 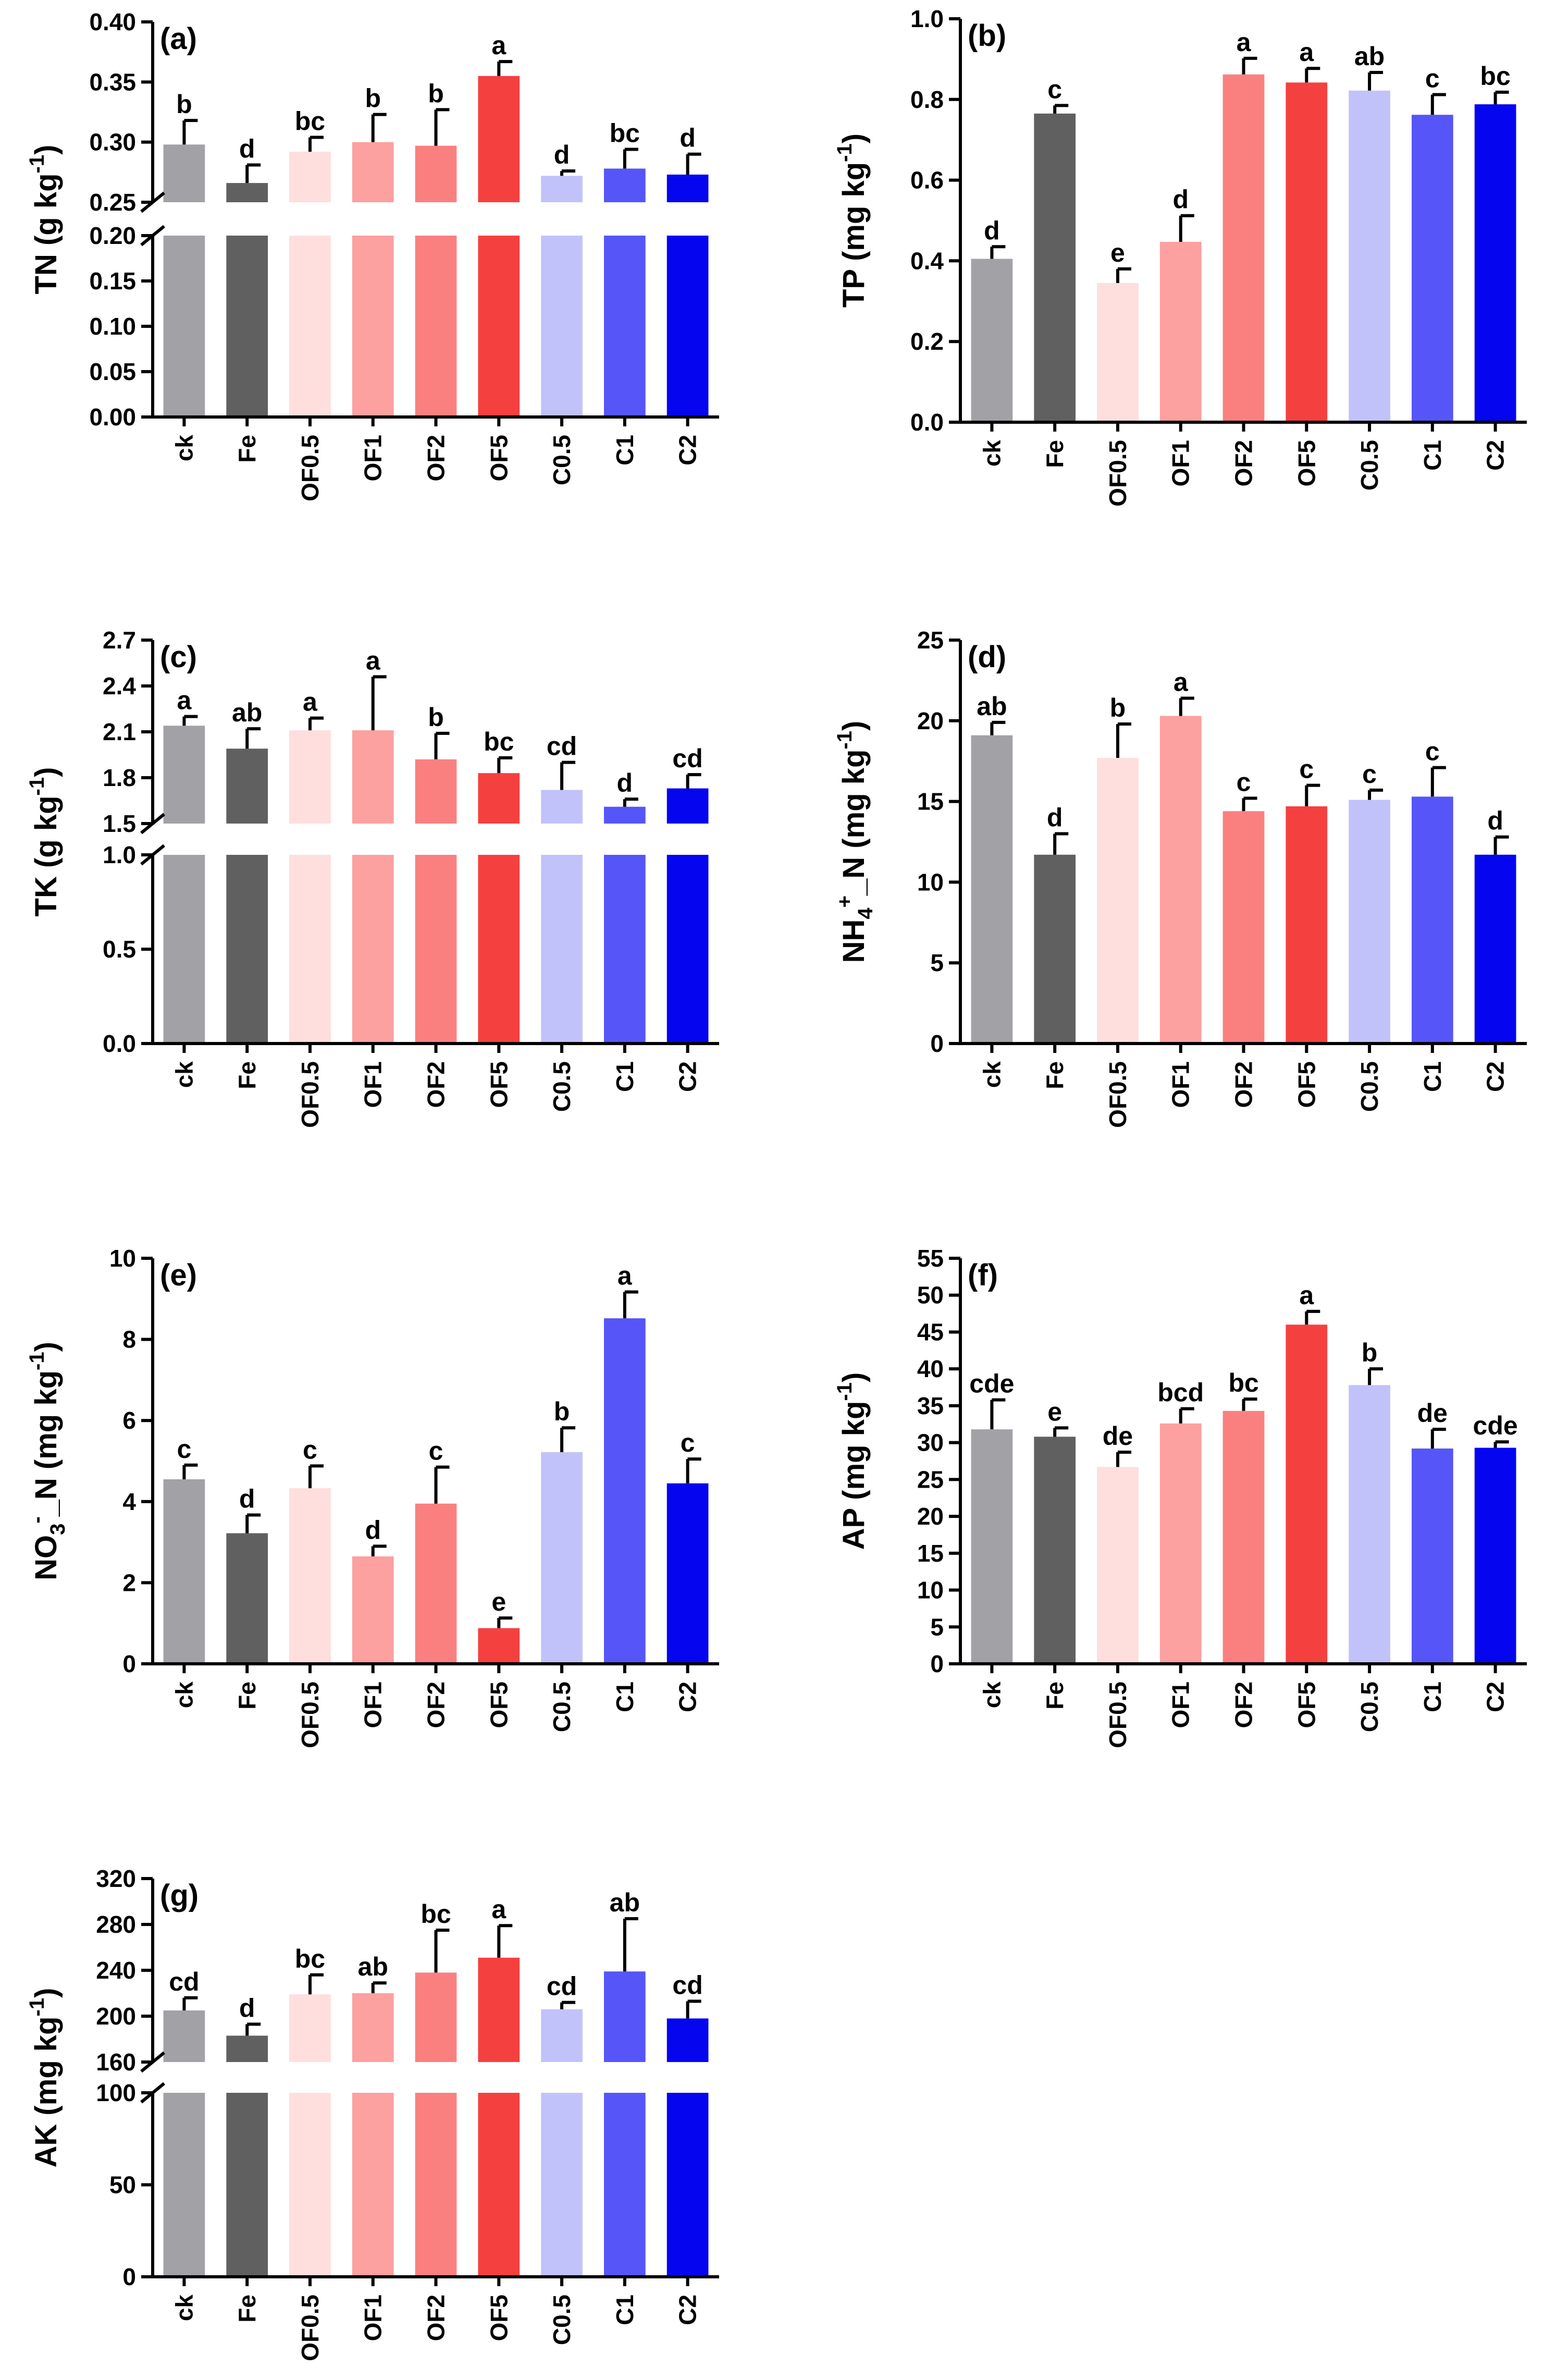 What do you see at coordinates (1496, 1697) in the screenshot?
I see `x-tick-label-f-C2: C2` at bounding box center [1496, 1697].